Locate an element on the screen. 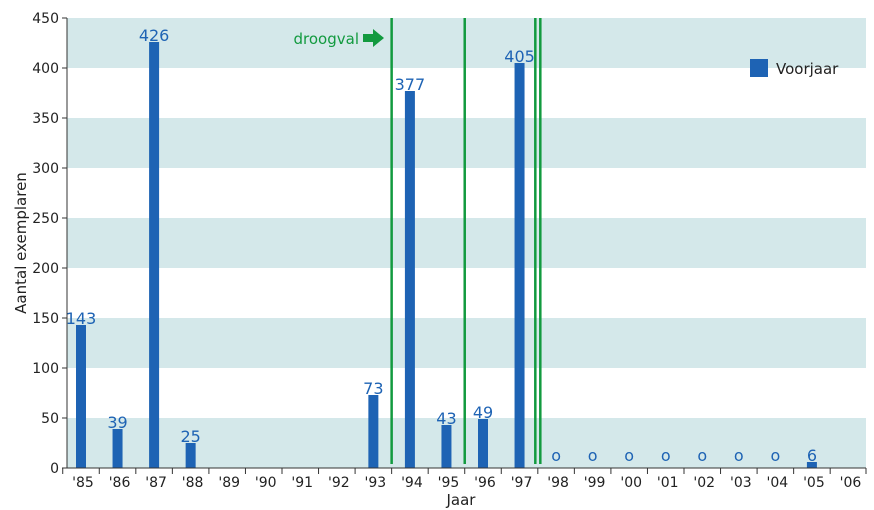 This screenshot has height=510, width=874. x-tick-label: '90 is located at coordinates (266, 483).